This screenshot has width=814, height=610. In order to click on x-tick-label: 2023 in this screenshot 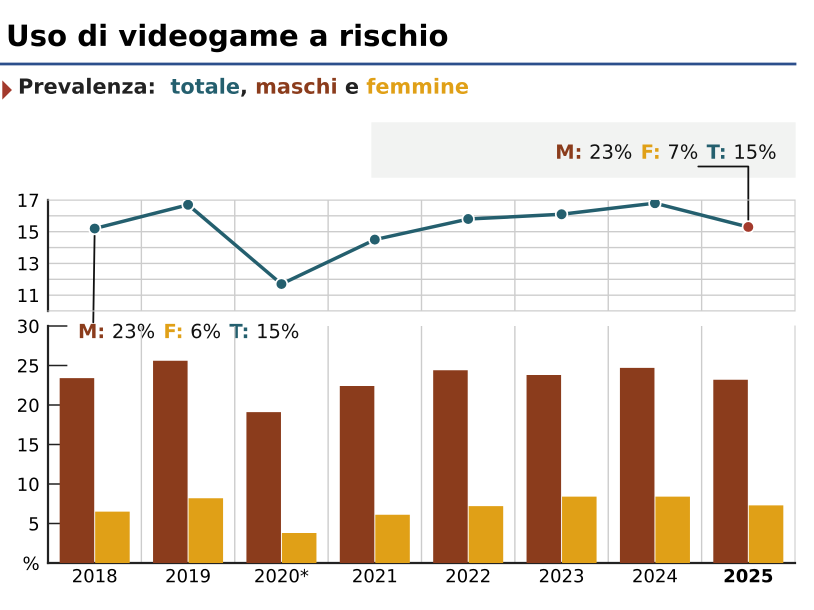, I will do `click(562, 575)`.